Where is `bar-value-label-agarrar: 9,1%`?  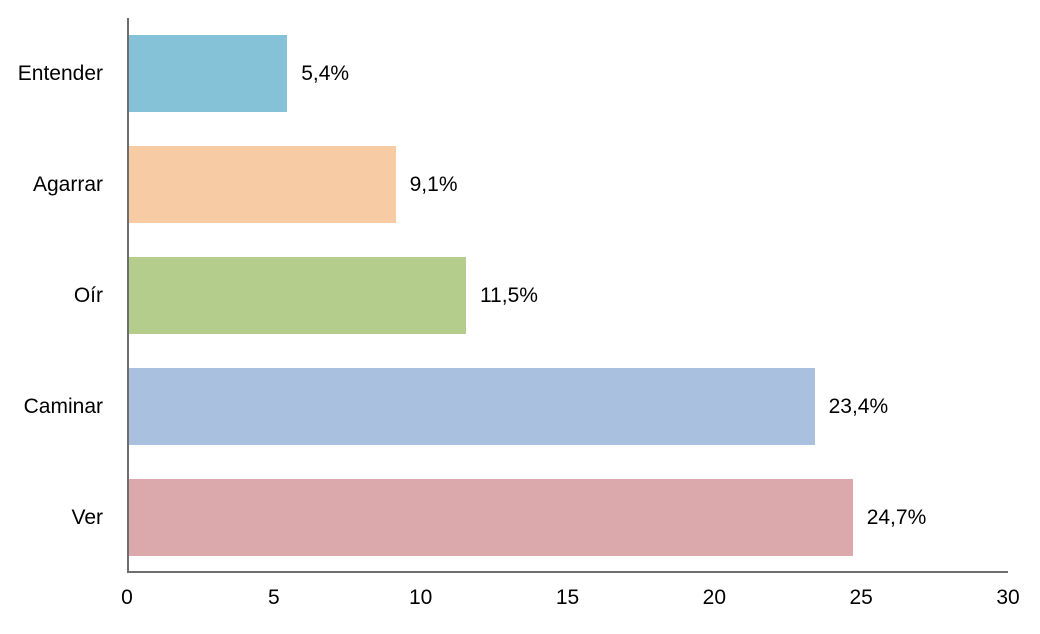 bar-value-label-agarrar: 9,1% is located at coordinates (433, 184).